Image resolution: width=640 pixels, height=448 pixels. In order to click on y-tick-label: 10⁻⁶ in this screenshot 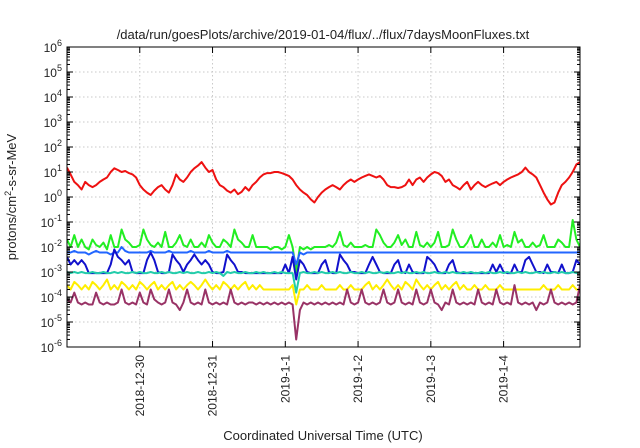, I will do `click(51, 346)`.